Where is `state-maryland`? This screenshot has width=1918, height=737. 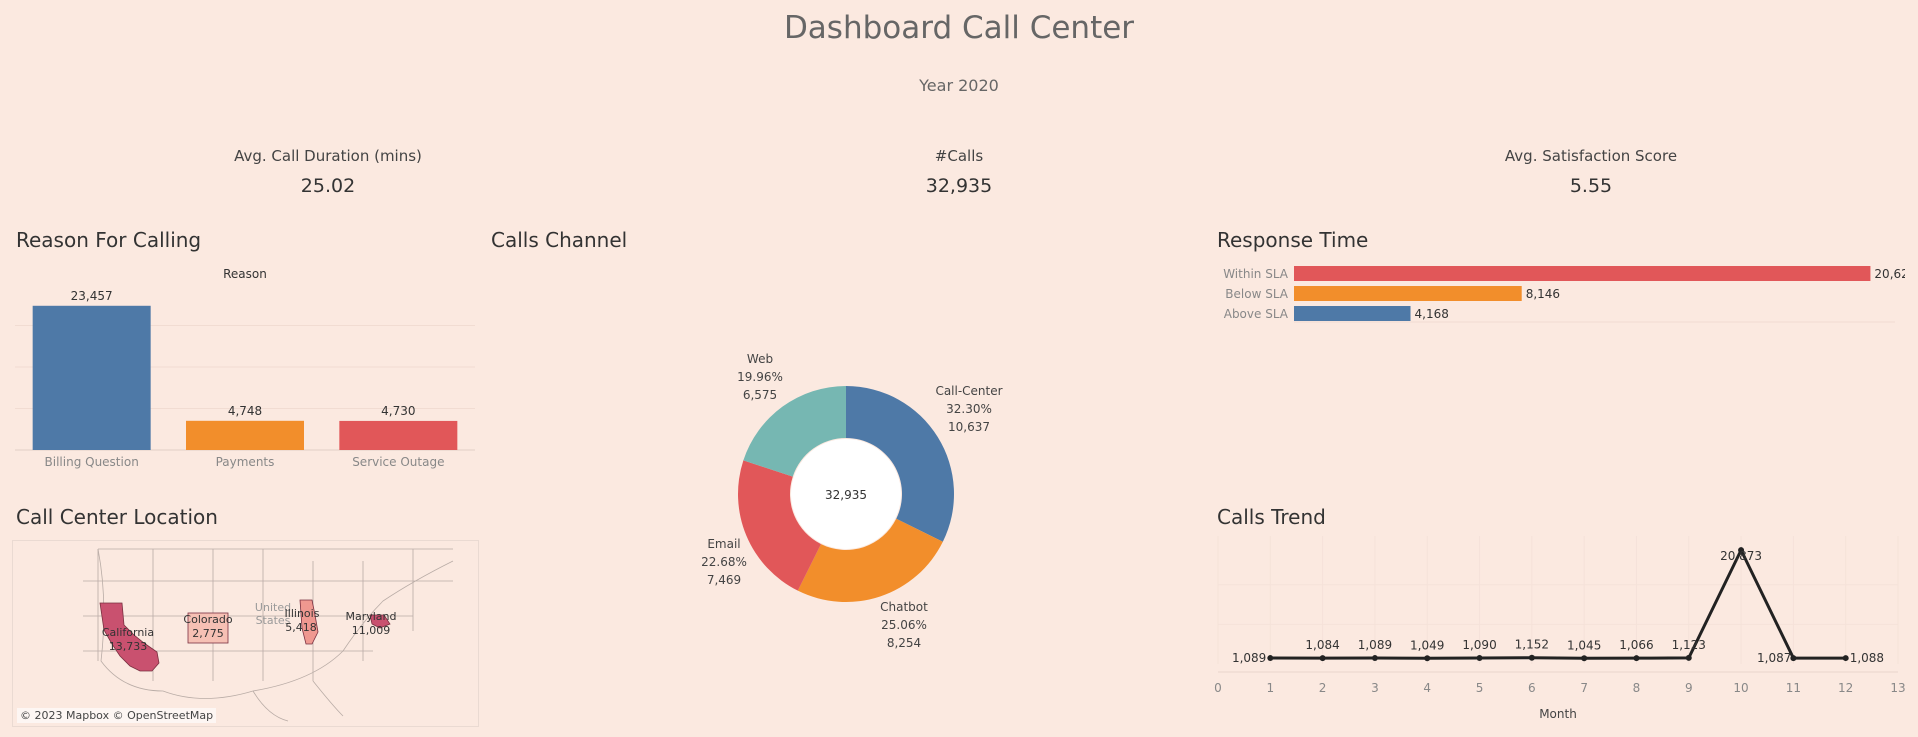
state-maryland is located at coordinates (380, 621).